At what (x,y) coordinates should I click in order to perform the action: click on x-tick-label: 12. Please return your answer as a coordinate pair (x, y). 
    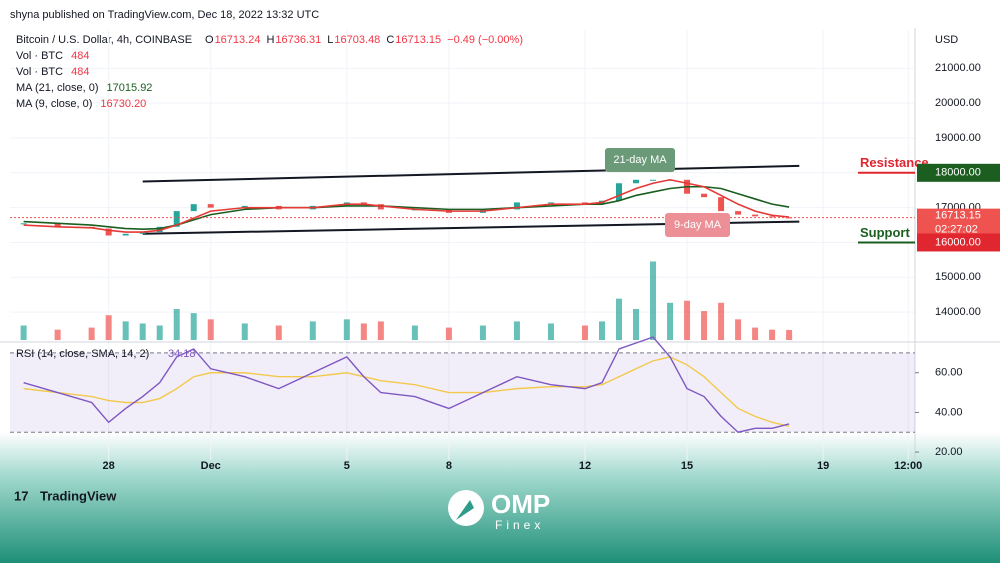
    Looking at the image, I should click on (585, 466).